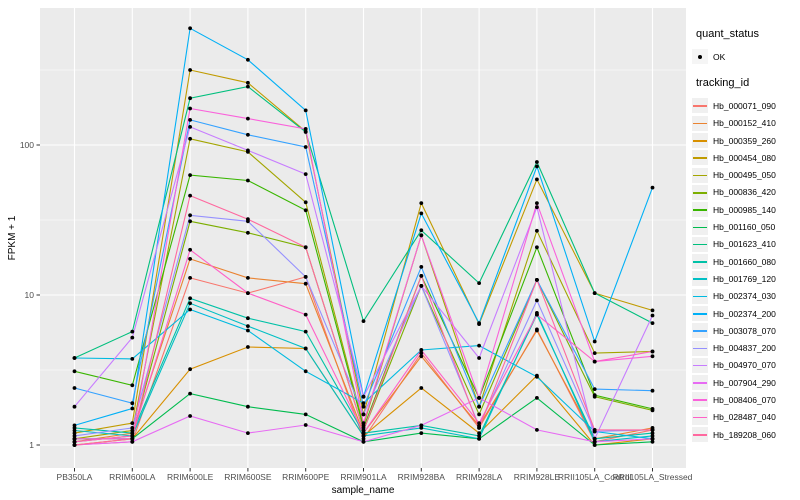 This screenshot has height=500, width=800. I want to click on legend-title-tracking-id: tracking_id, so click(723, 83).